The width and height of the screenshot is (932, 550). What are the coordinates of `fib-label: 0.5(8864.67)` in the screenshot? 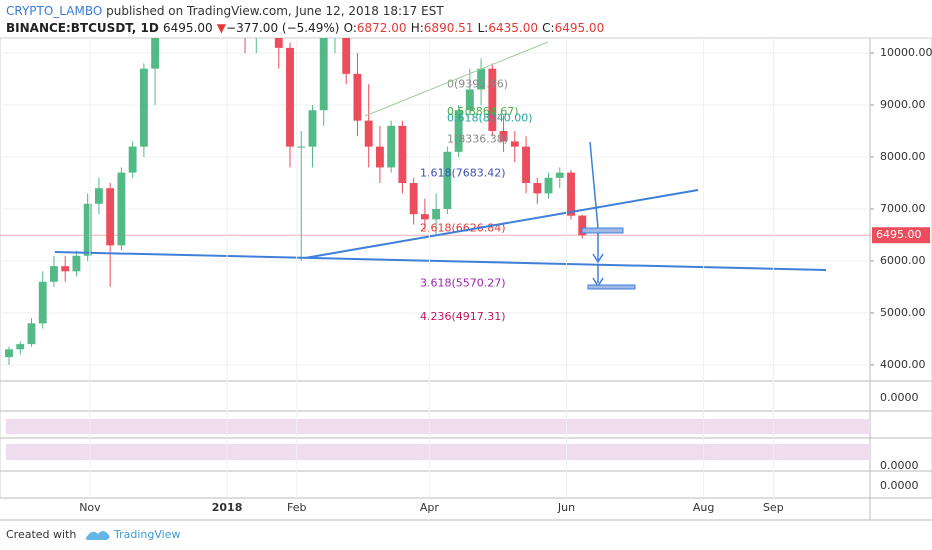 It's located at (483, 111).